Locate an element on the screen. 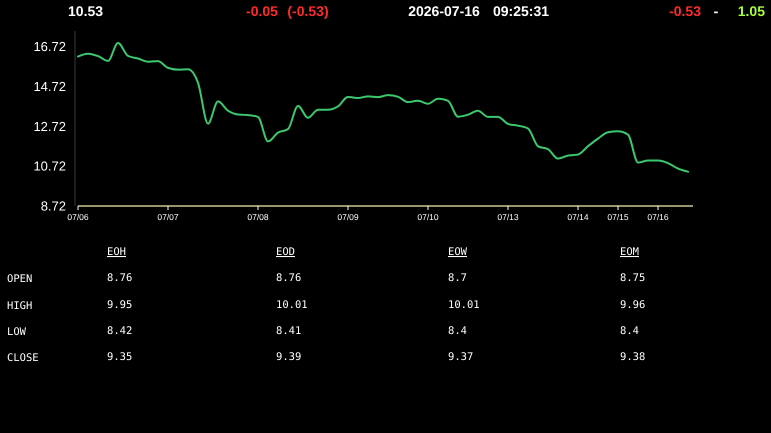 The image size is (771, 433). x-tick-label: 07/08 is located at coordinates (258, 217).